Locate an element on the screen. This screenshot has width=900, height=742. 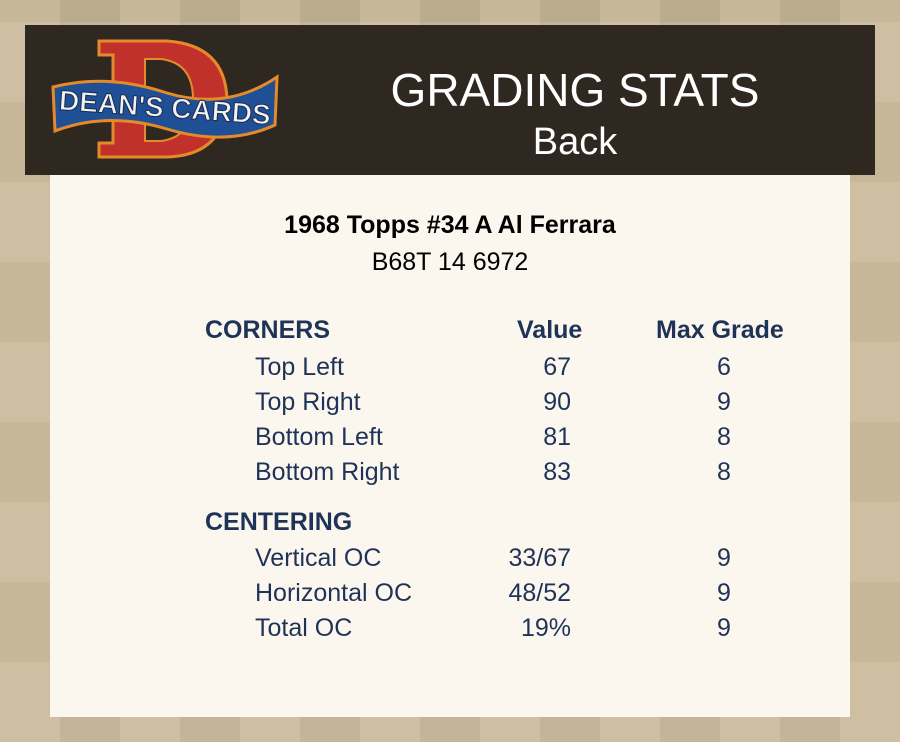
column-header-max-grade: Max Grade is located at coordinates (720, 330).